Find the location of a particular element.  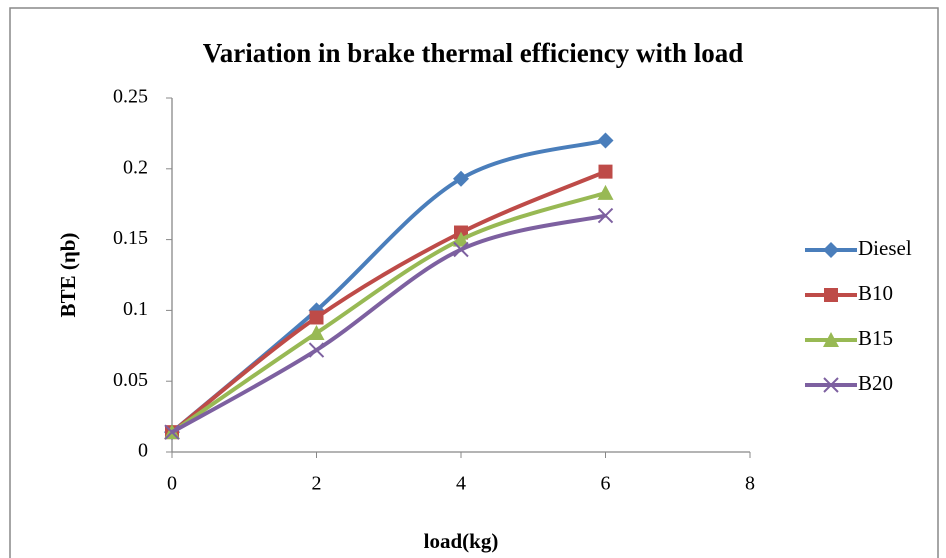

y-tick-label: 0.15 is located at coordinates (130, 238).